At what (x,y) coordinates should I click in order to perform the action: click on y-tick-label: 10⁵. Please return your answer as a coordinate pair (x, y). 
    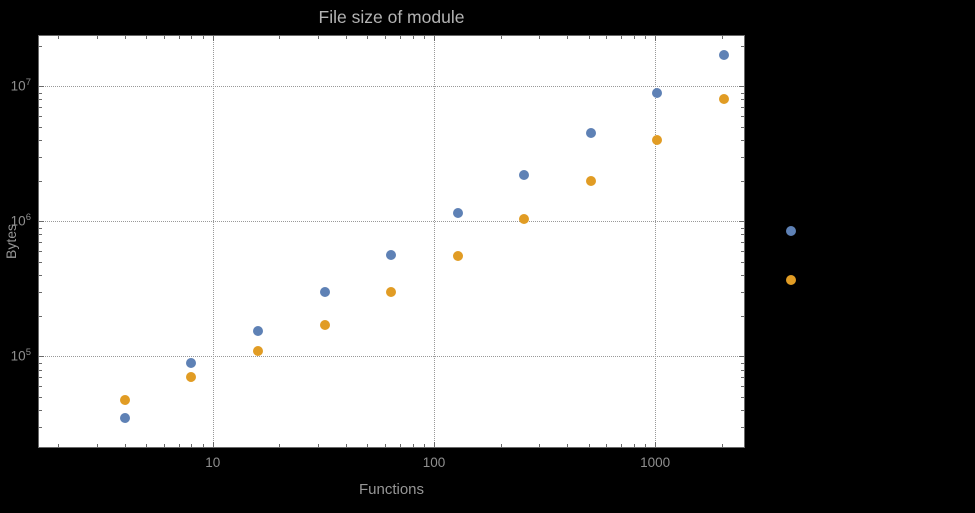
    Looking at the image, I should click on (20, 356).